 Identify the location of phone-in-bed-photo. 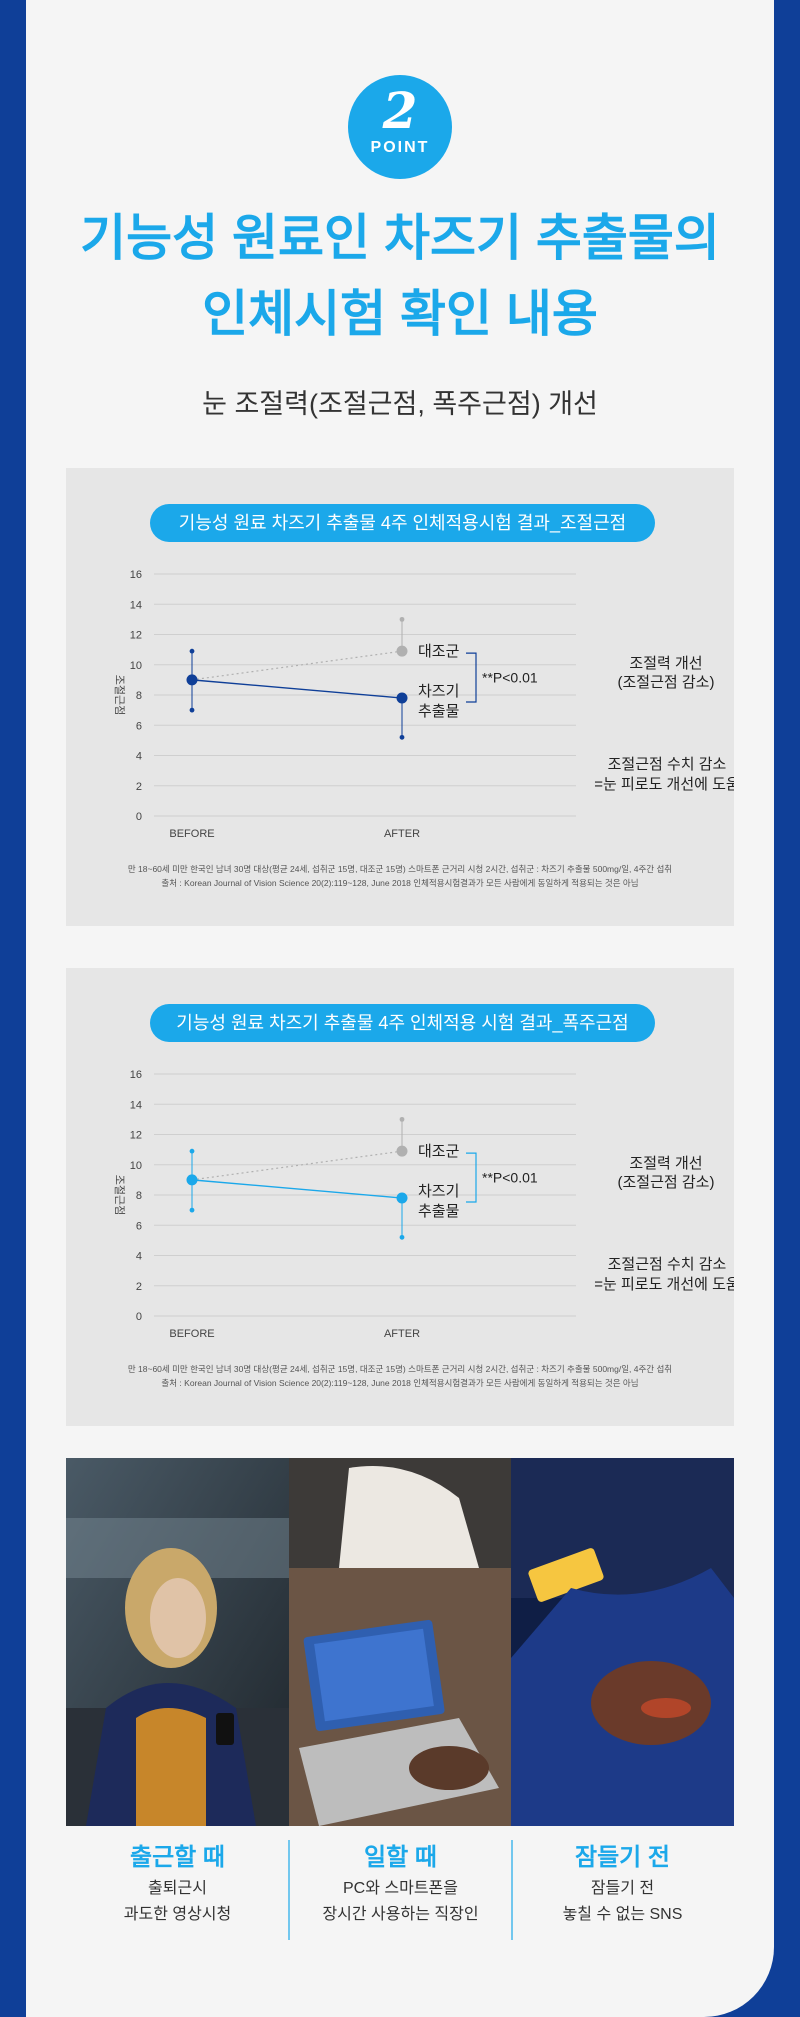
(622, 1642).